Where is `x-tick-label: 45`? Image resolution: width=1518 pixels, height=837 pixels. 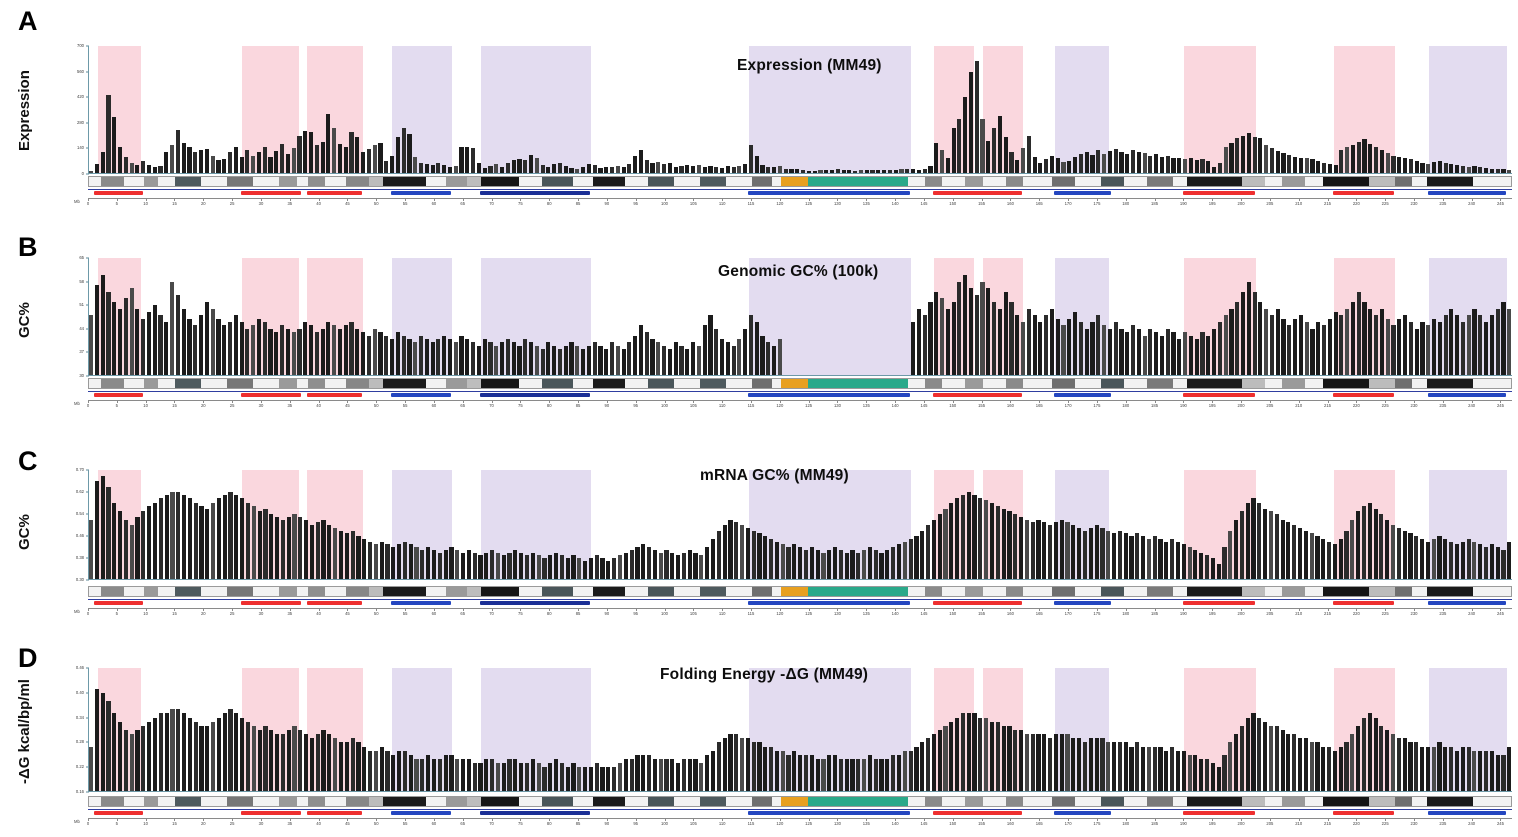
x-tick-label: 45 is located at coordinates (347, 405).